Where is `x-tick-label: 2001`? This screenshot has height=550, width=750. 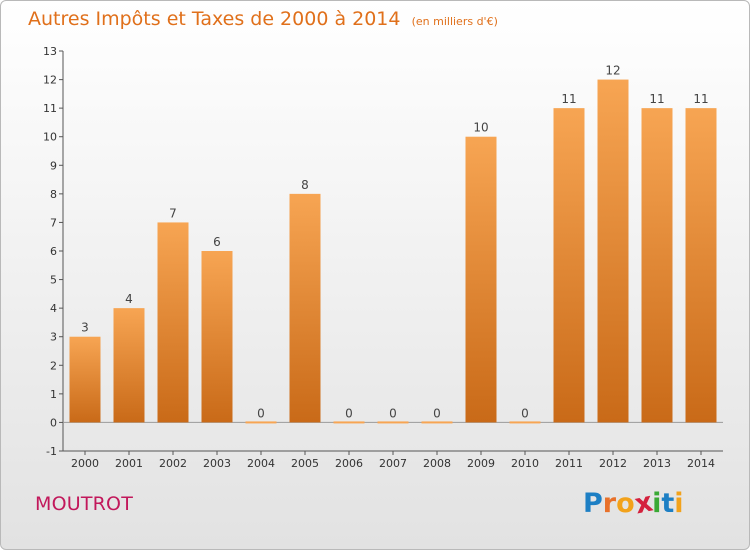 x-tick-label: 2001 is located at coordinates (129, 463).